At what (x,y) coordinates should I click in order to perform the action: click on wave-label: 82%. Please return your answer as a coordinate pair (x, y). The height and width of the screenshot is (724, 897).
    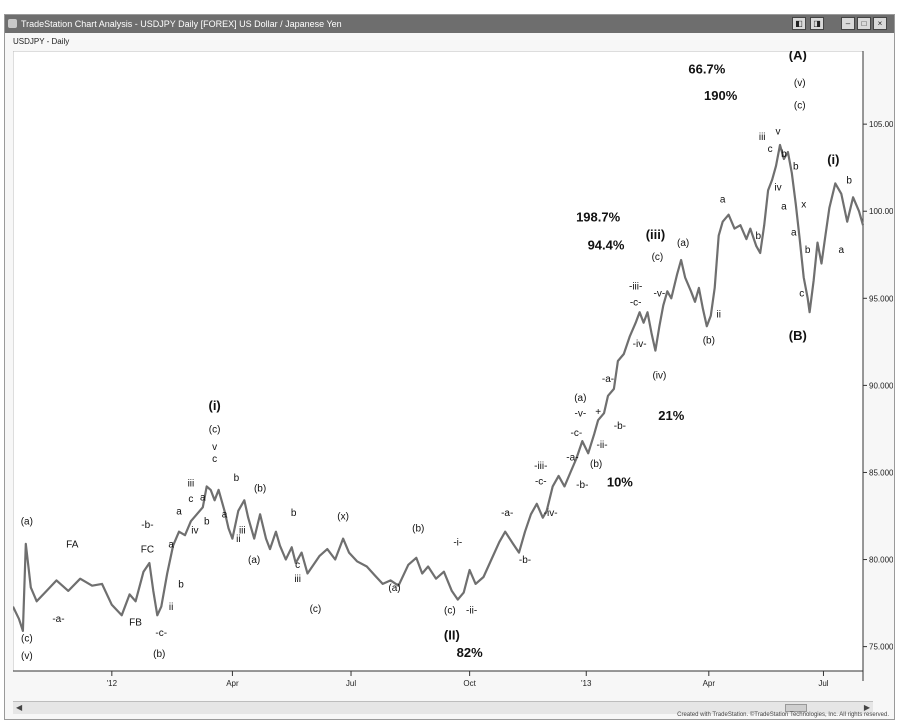
    Looking at the image, I should click on (470, 652).